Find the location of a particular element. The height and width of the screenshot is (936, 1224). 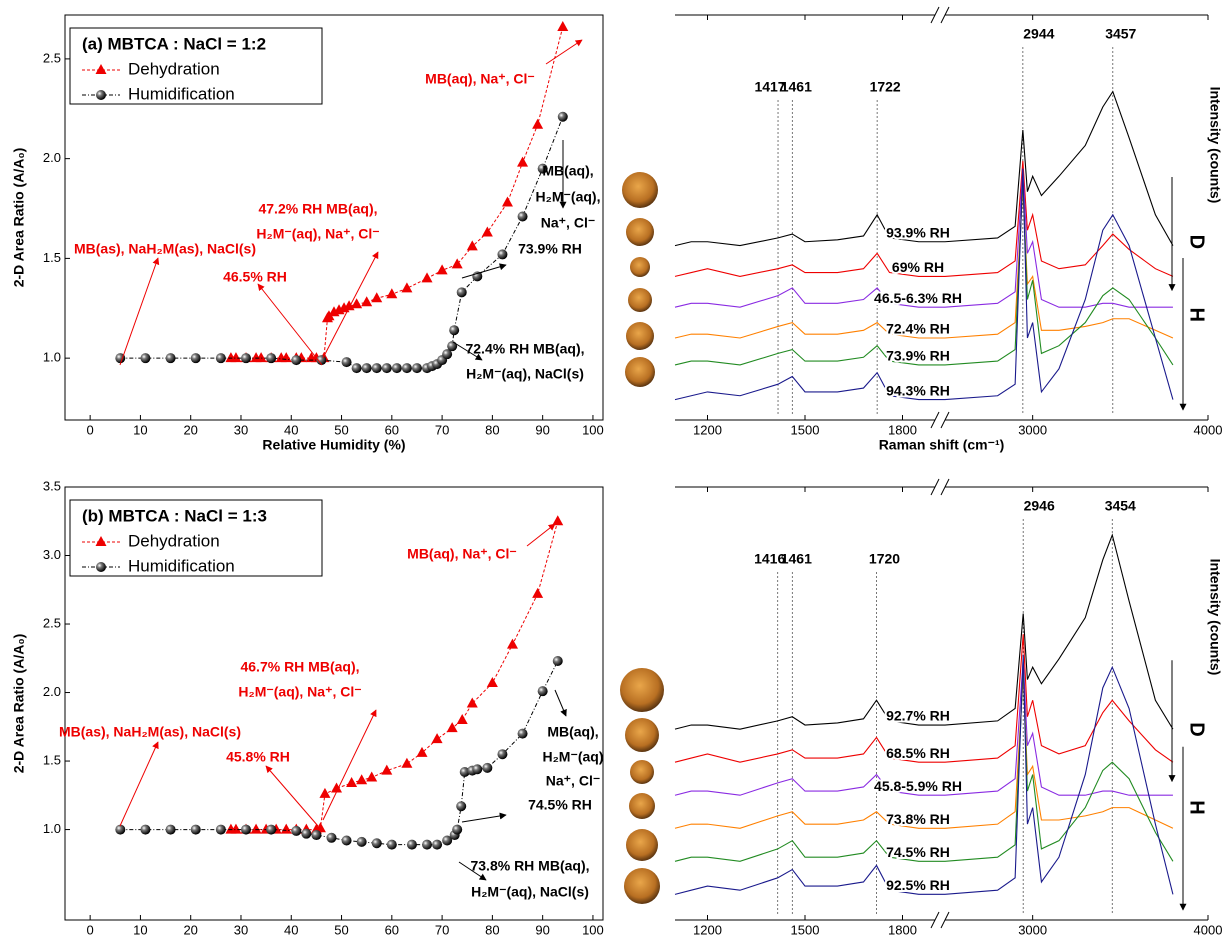

x-tick-label: 3000 is located at coordinates (1032, 929).